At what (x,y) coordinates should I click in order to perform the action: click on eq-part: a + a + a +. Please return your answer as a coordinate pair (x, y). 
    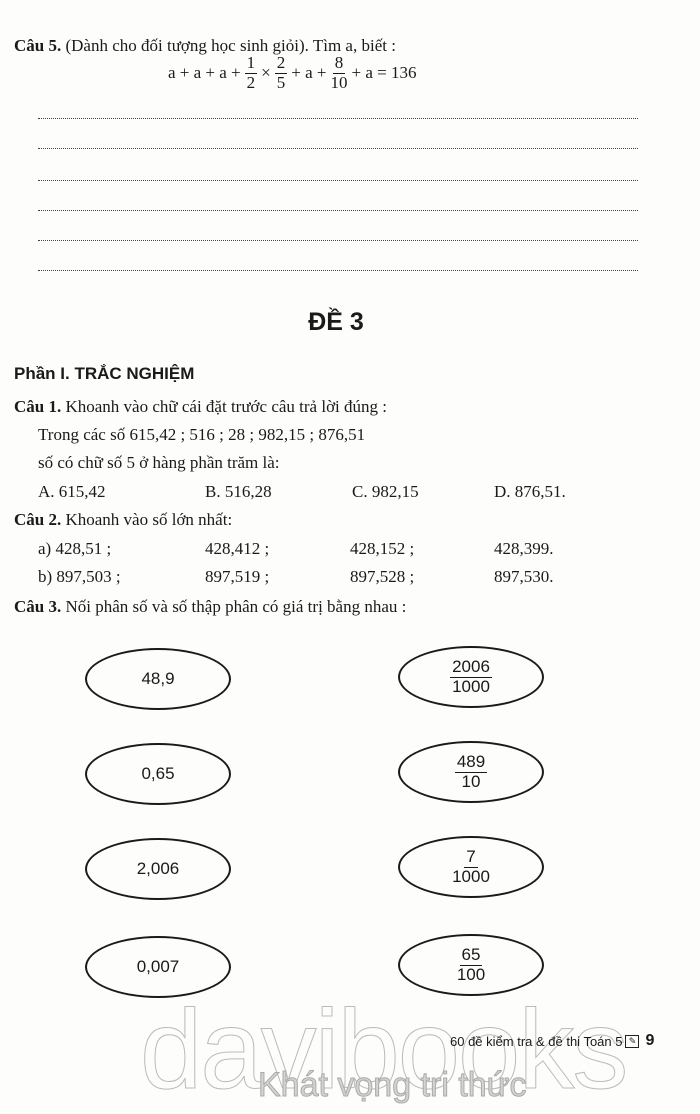
    Looking at the image, I should click on (204, 73).